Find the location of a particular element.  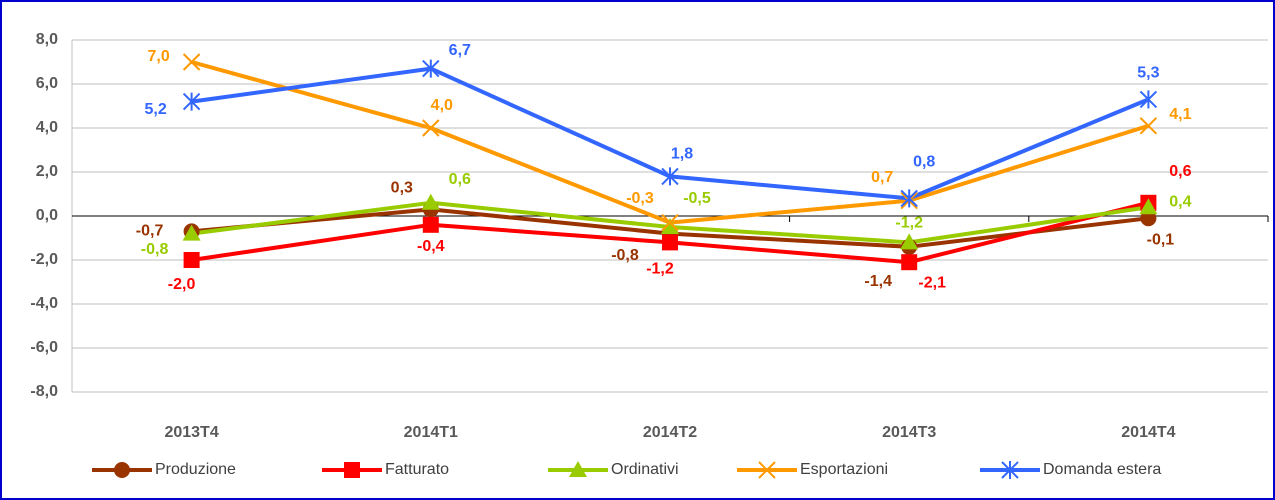

data-label: -2,1 is located at coordinates (932, 282).